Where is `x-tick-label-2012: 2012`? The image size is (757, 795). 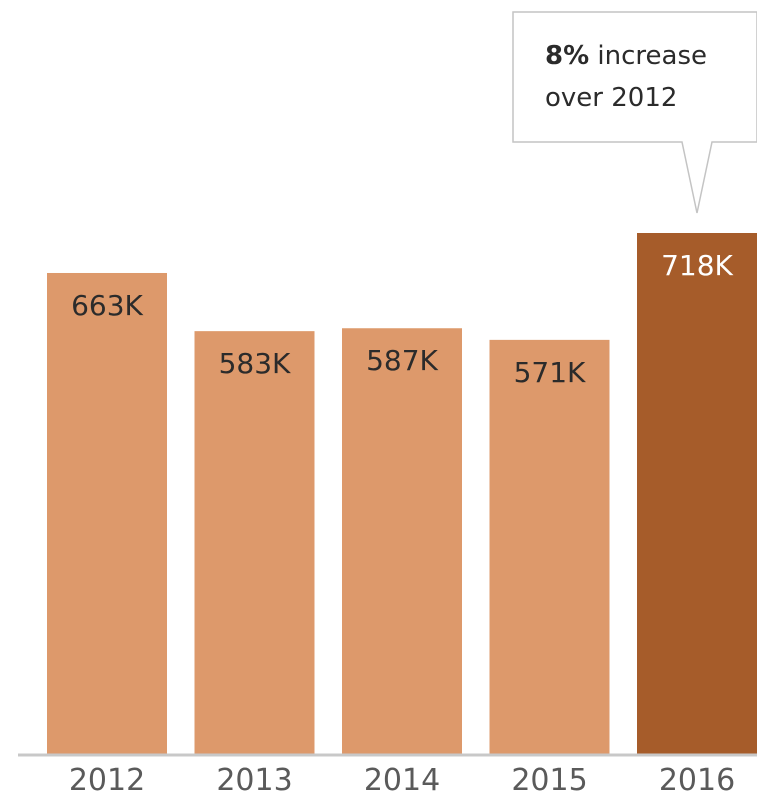 x-tick-label-2012: 2012 is located at coordinates (107, 779).